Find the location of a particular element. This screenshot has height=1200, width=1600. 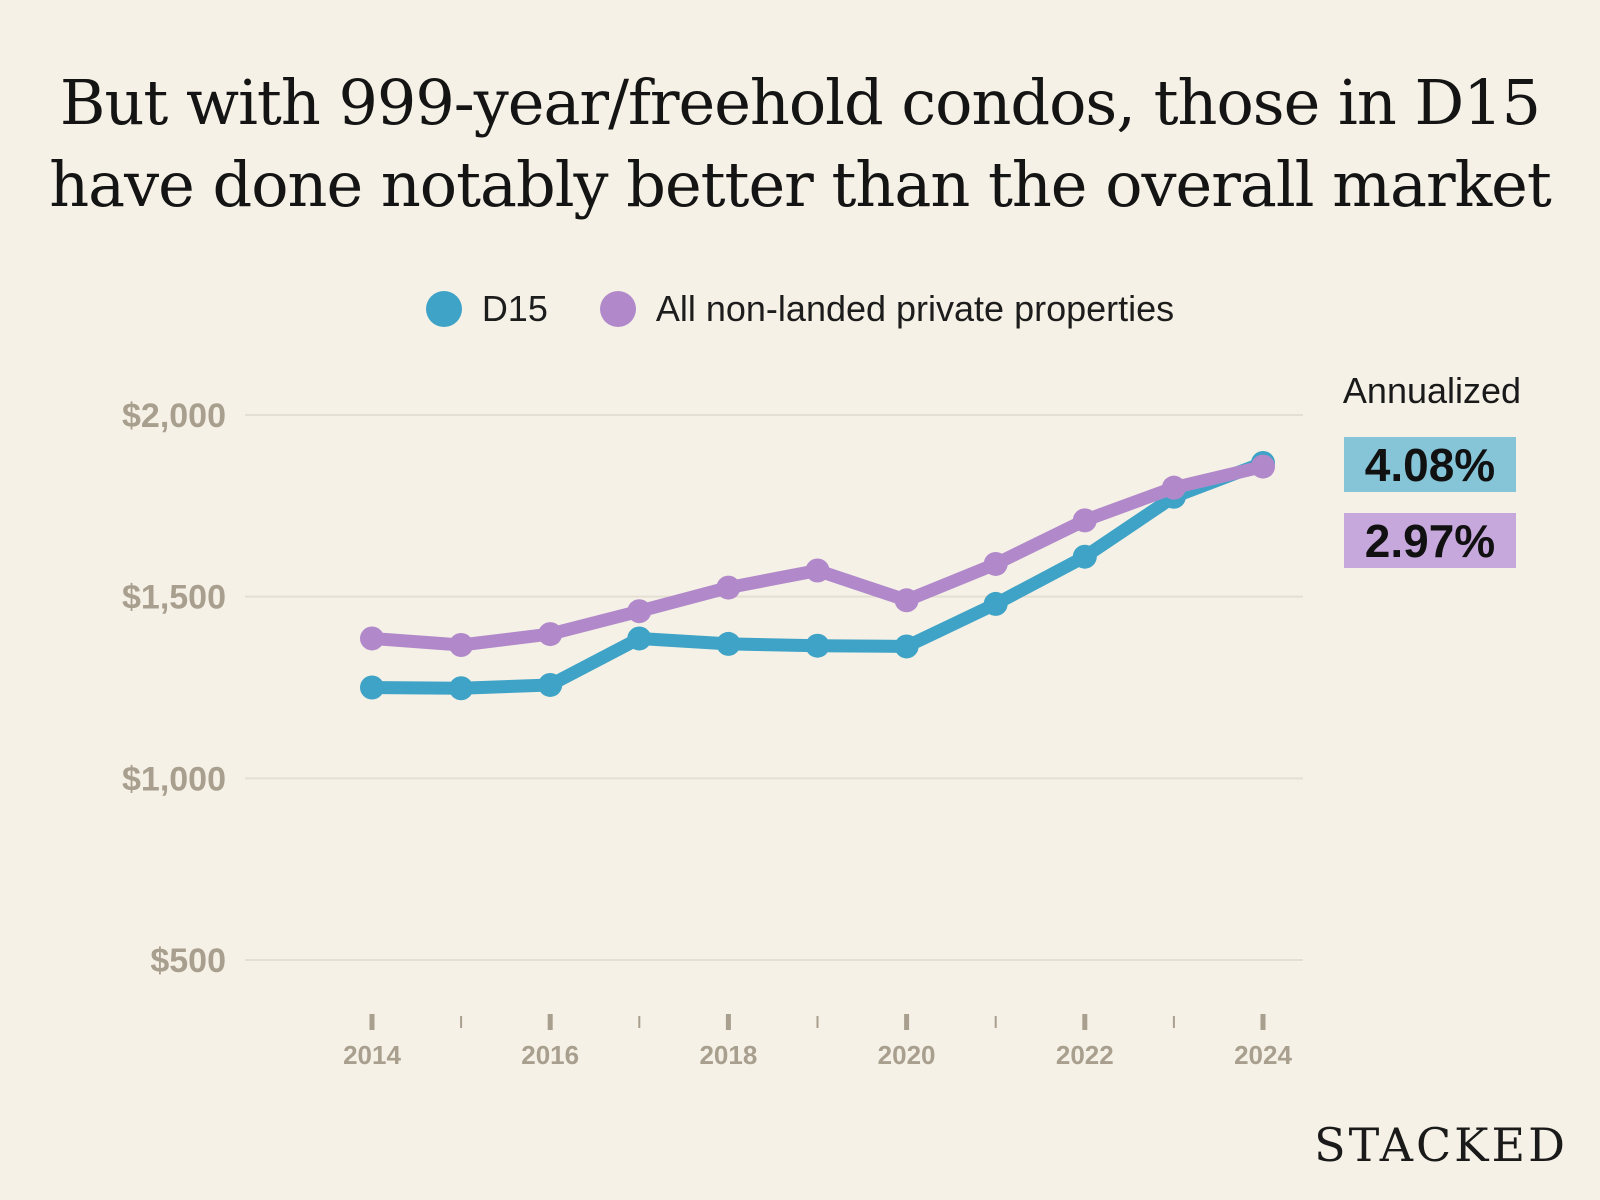

x-tick-label: 2024 is located at coordinates (1263, 1055).